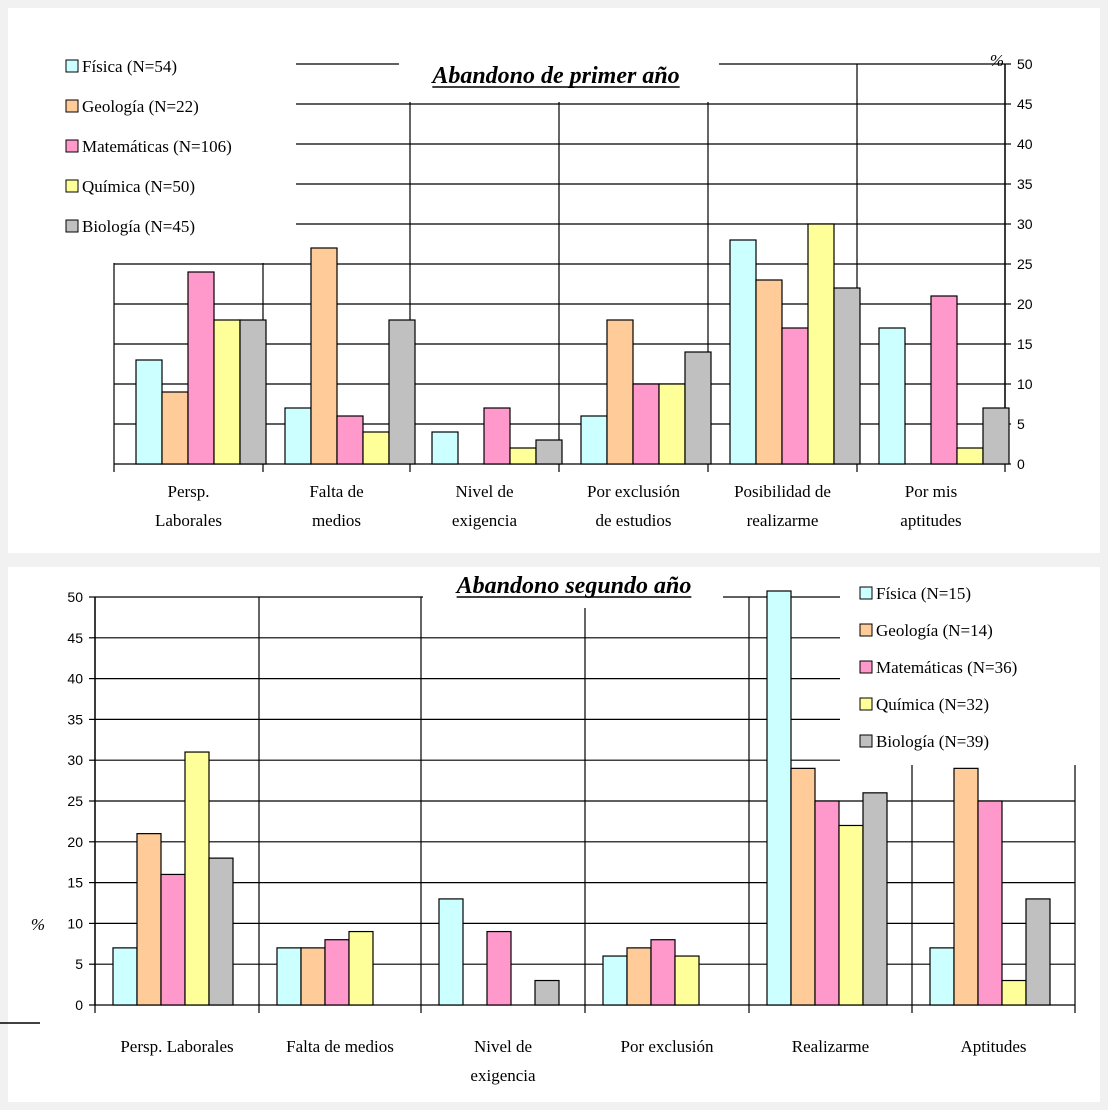  What do you see at coordinates (188, 520) in the screenshot?
I see `category-label: Laborales` at bounding box center [188, 520].